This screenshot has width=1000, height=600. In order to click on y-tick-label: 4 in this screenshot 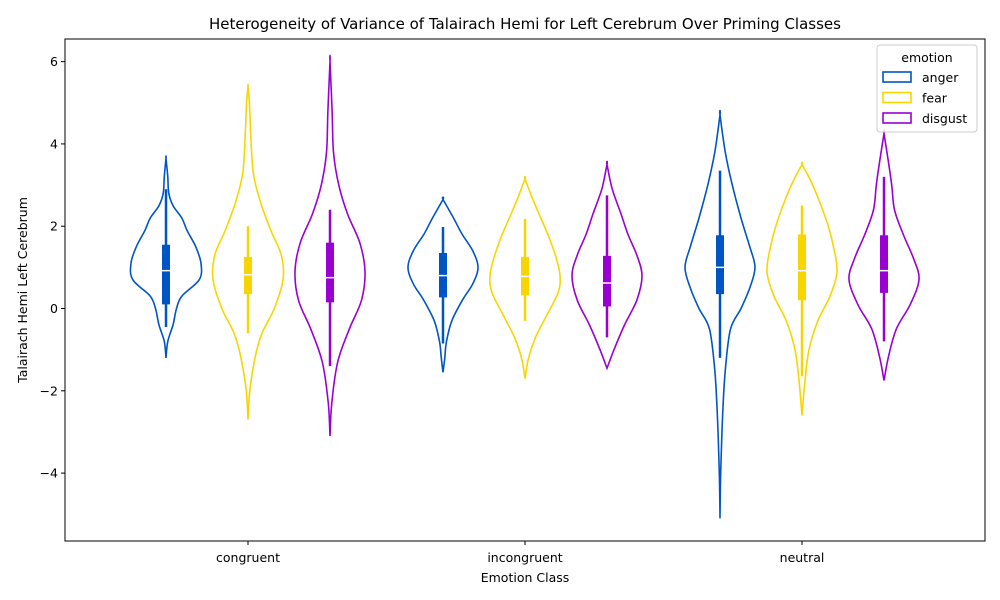, I will do `click(54, 143)`.